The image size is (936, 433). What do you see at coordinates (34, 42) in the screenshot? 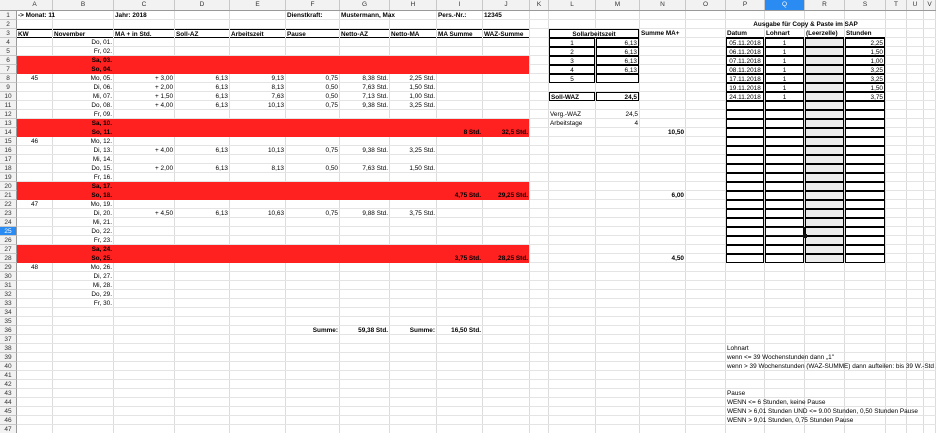
I see `main-cell-A4` at bounding box center [34, 42].